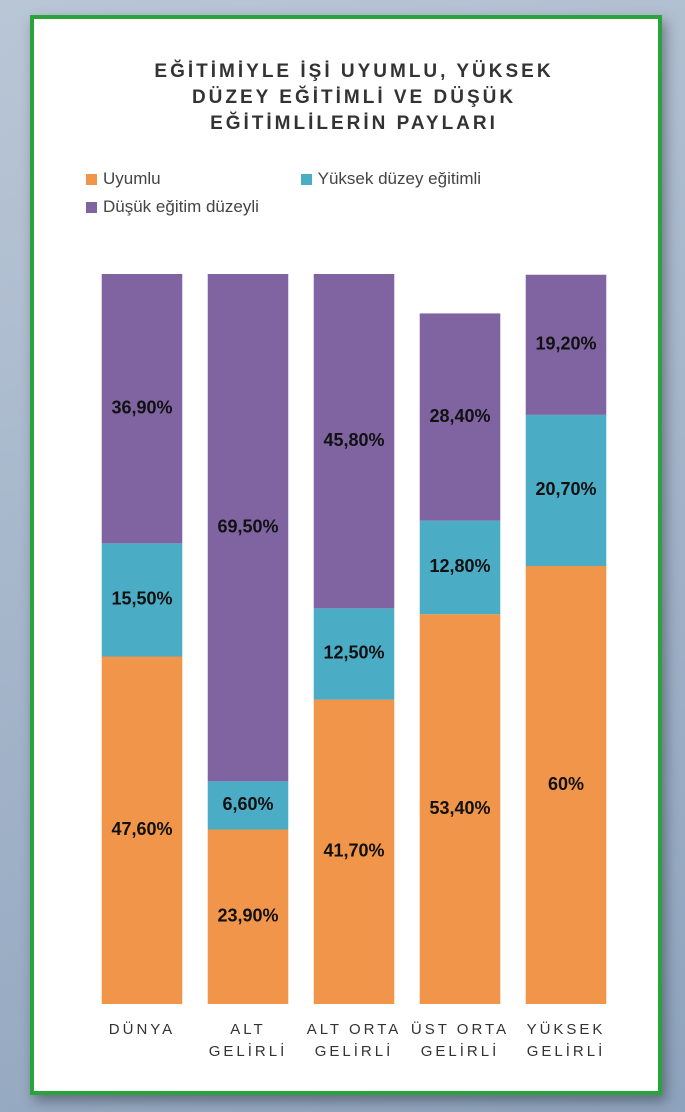 The width and height of the screenshot is (685, 1112). What do you see at coordinates (142, 1029) in the screenshot?
I see `x-tick-label: DÜNYA` at bounding box center [142, 1029].